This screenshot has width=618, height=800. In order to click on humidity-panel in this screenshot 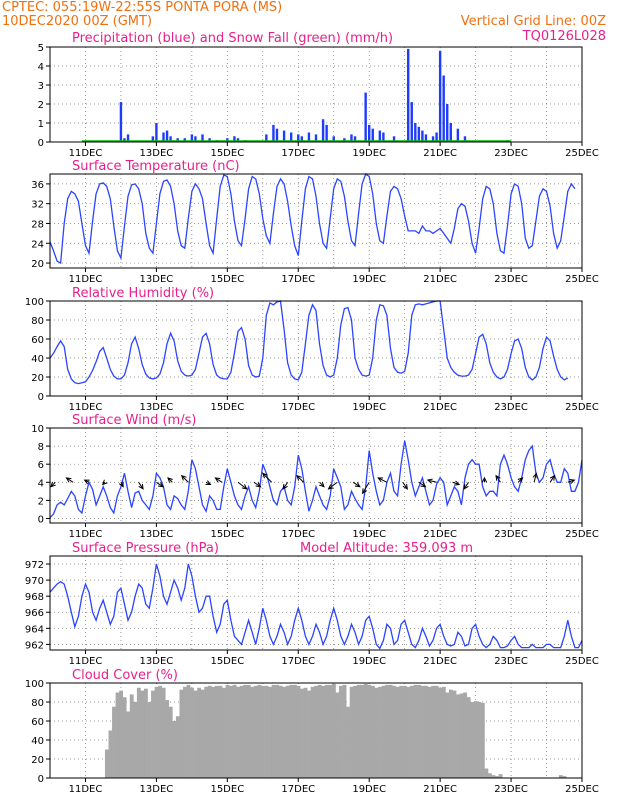, I will do `click(314, 350)`.